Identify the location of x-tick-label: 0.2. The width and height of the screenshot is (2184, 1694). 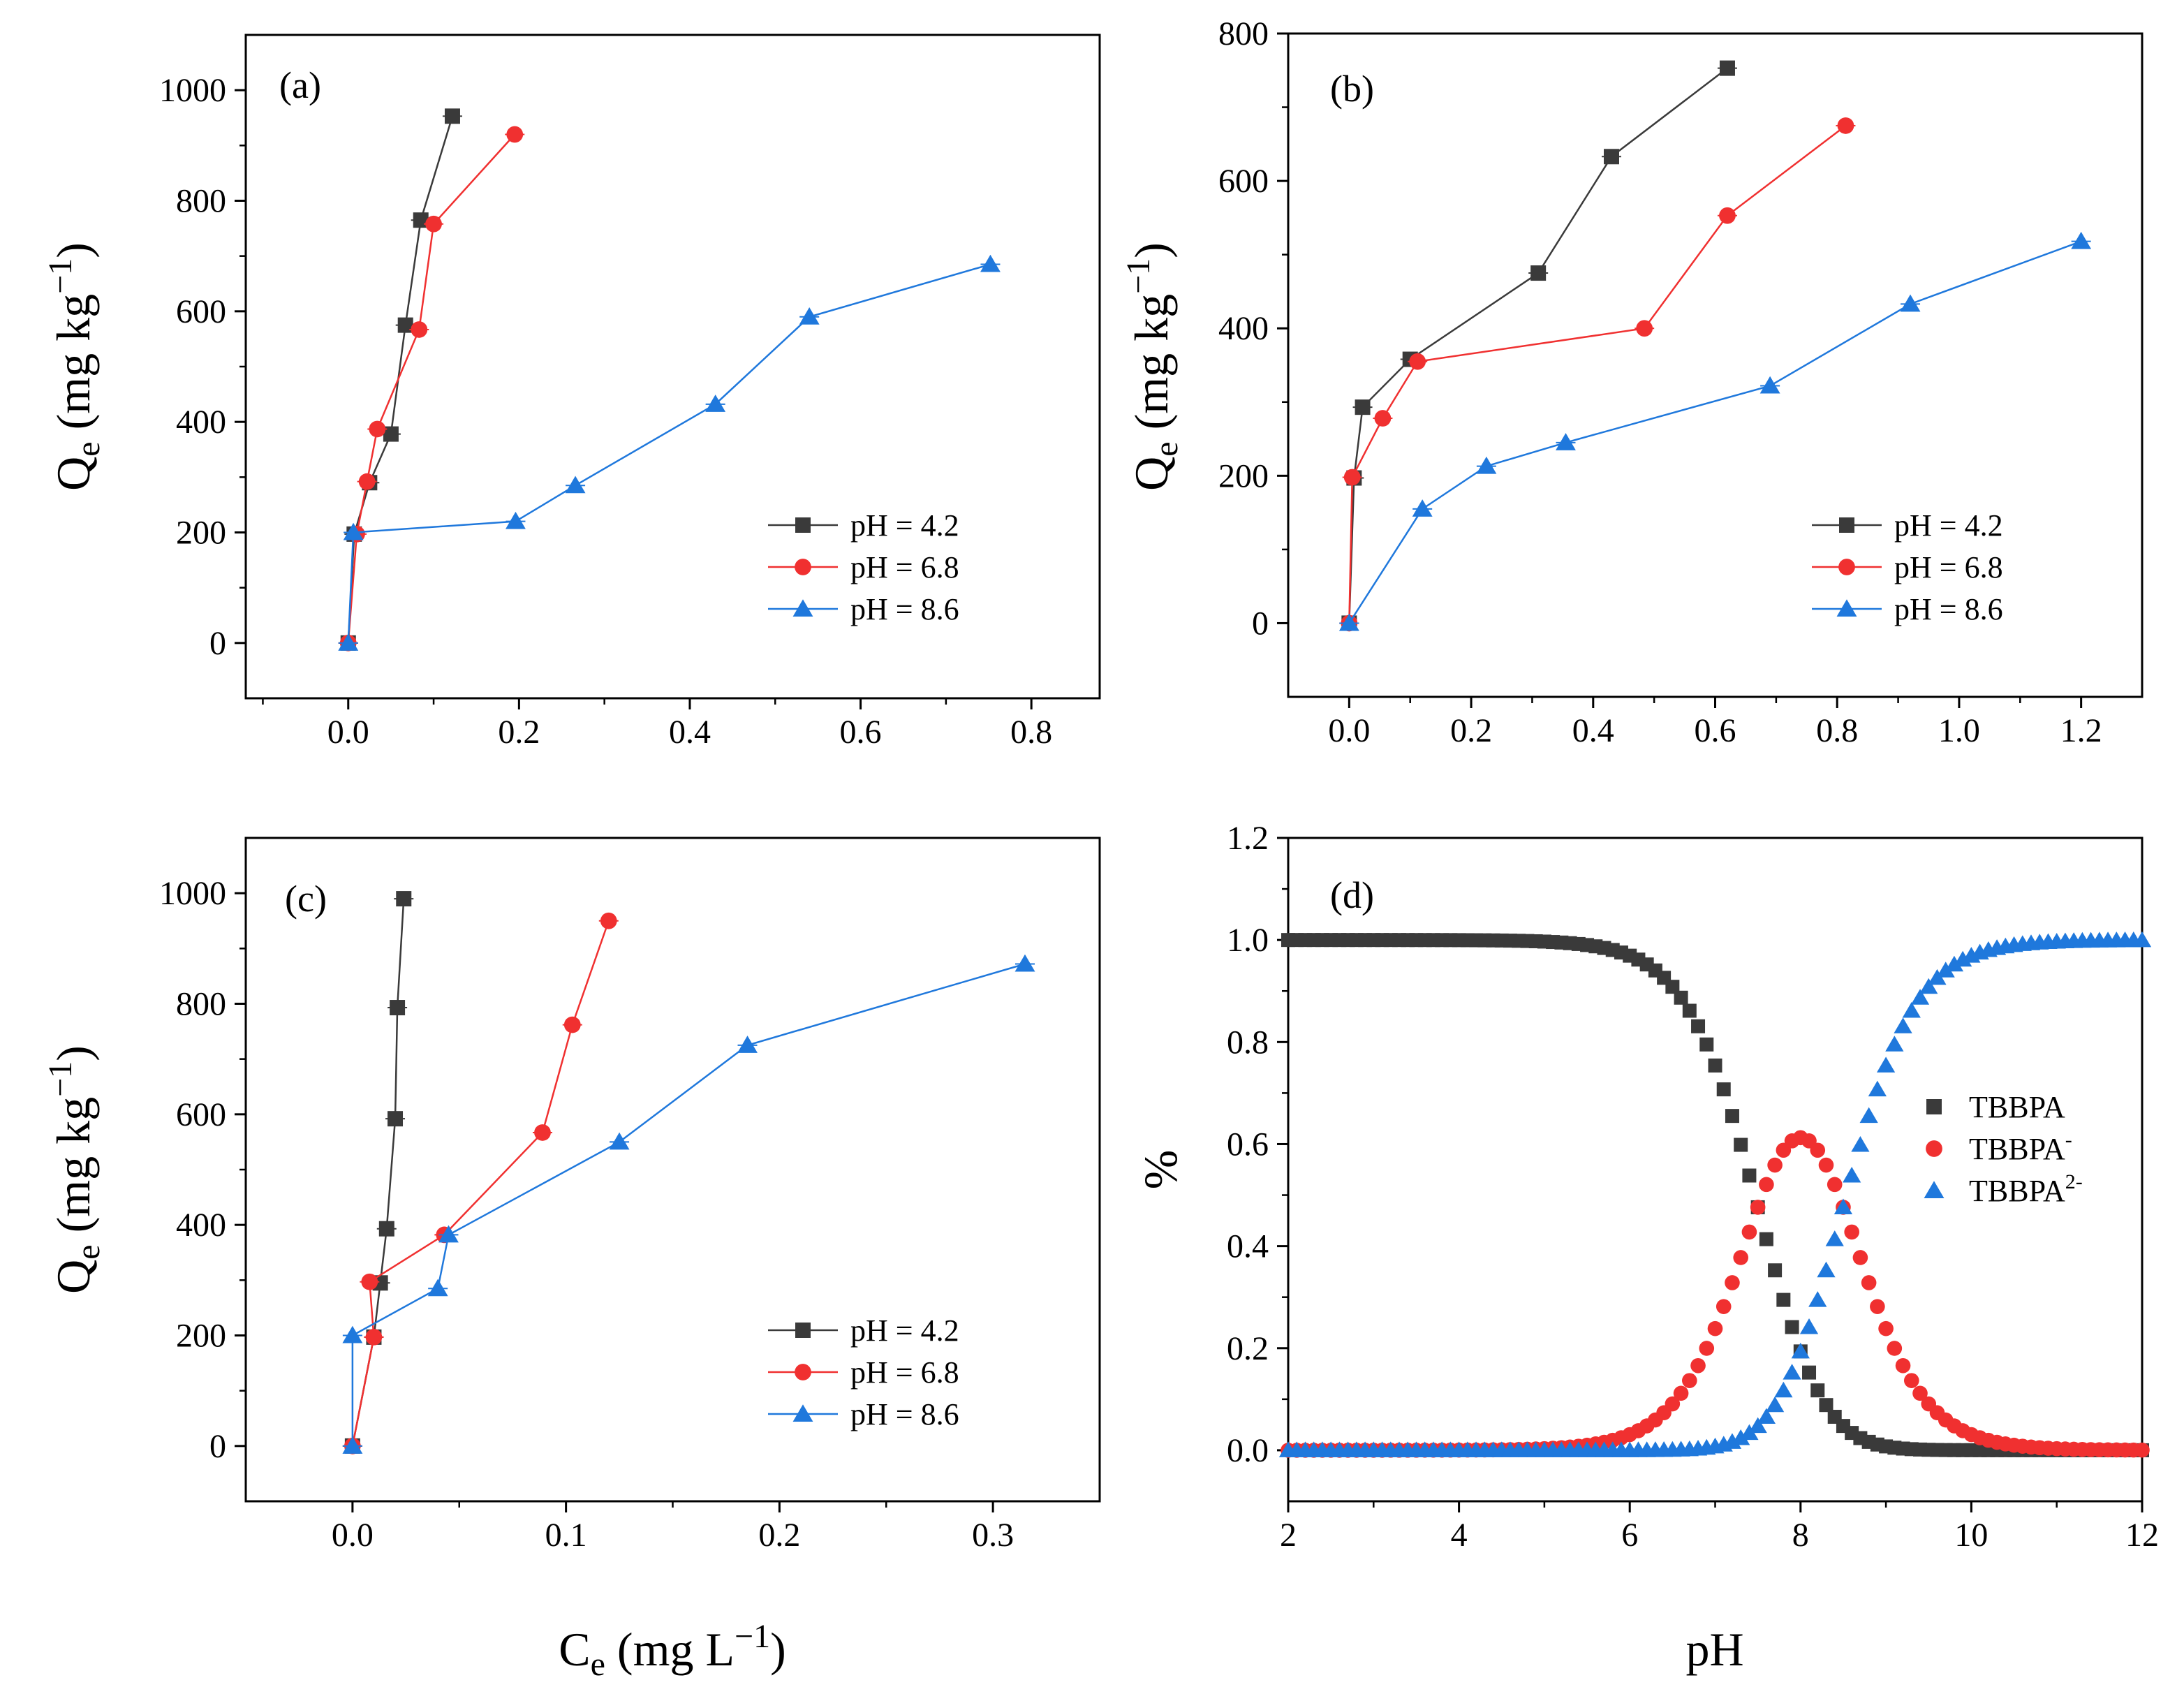
(1471, 731).